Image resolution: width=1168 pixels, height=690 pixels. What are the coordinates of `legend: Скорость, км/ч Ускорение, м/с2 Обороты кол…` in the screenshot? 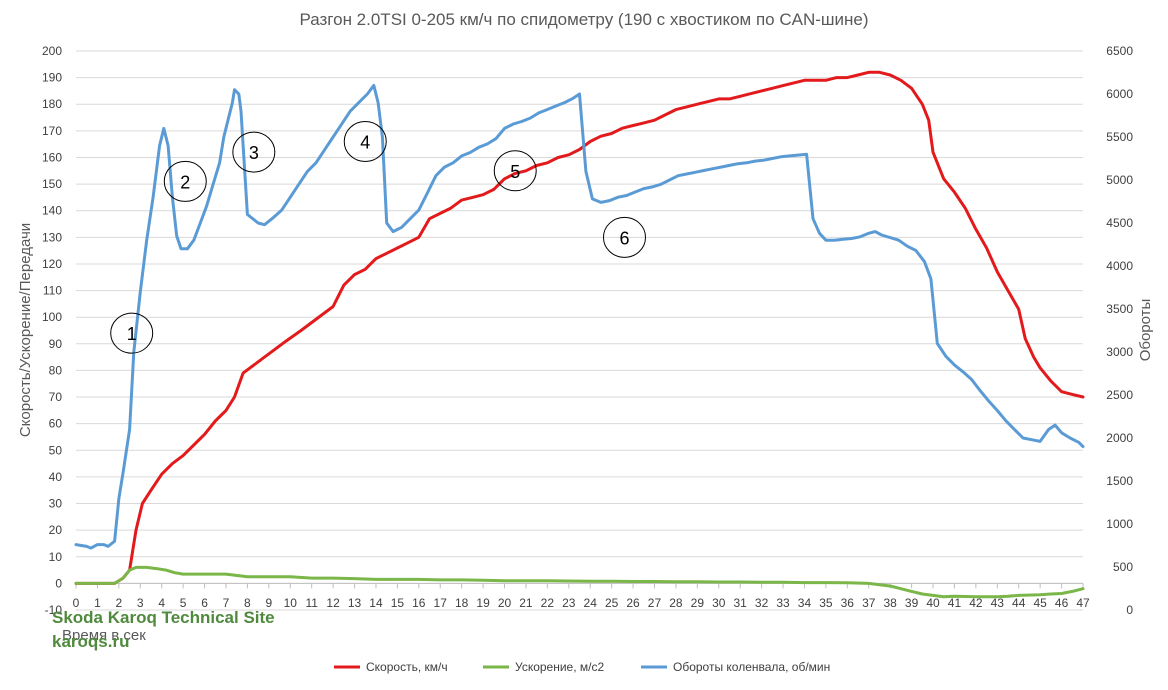 It's located at (582, 667).